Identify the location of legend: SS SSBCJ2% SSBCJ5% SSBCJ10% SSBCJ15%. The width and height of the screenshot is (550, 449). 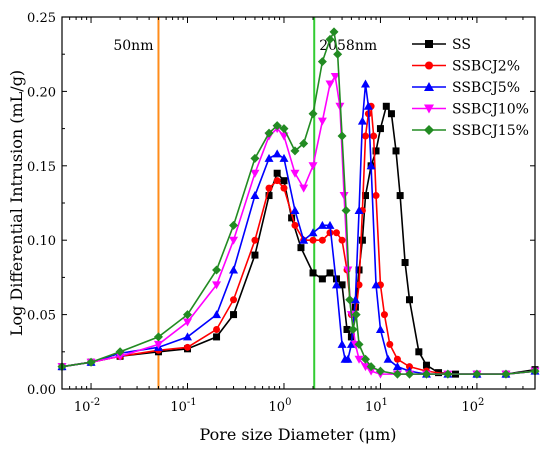
(470, 88).